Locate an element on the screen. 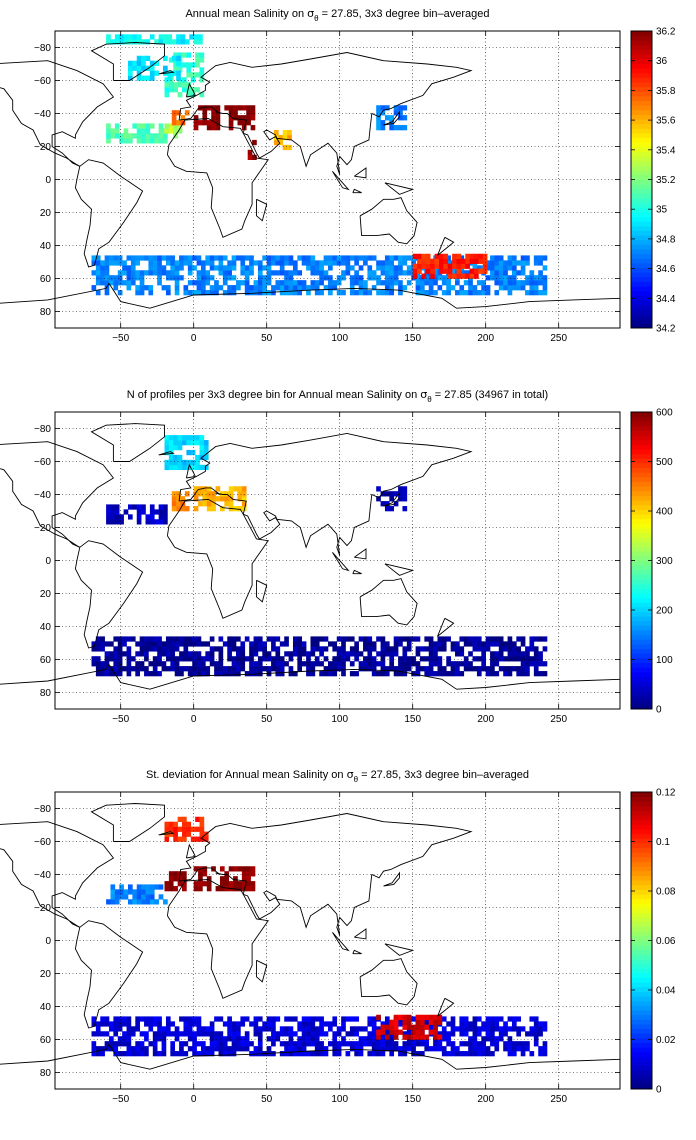  y-tick-label: −40 is located at coordinates (42, 875).